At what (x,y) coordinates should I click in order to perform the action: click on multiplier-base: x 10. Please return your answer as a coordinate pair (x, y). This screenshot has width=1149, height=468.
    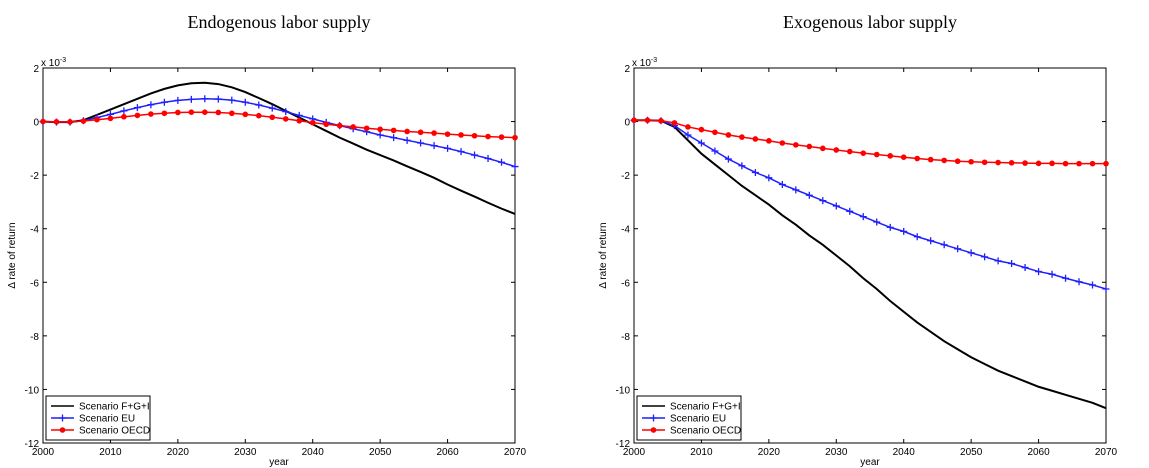
    Looking at the image, I should click on (641, 63).